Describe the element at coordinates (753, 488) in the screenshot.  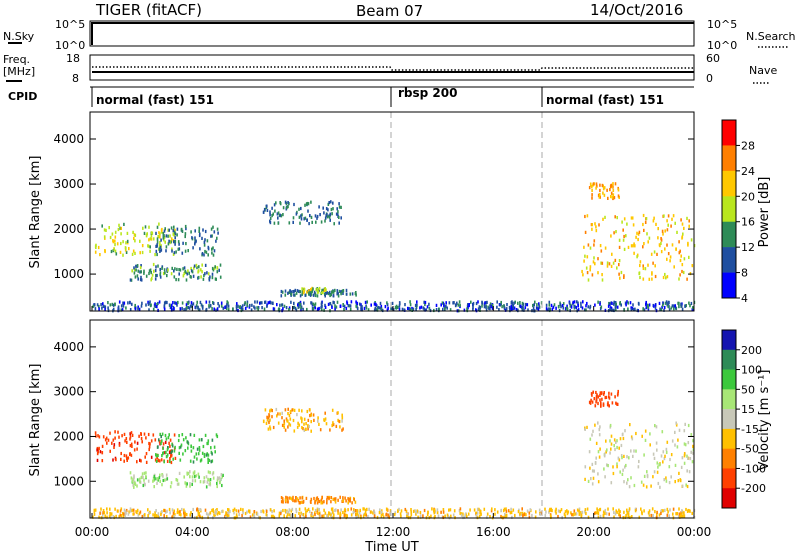
I see `velocity-colorbar-tick-label: -200` at that location.